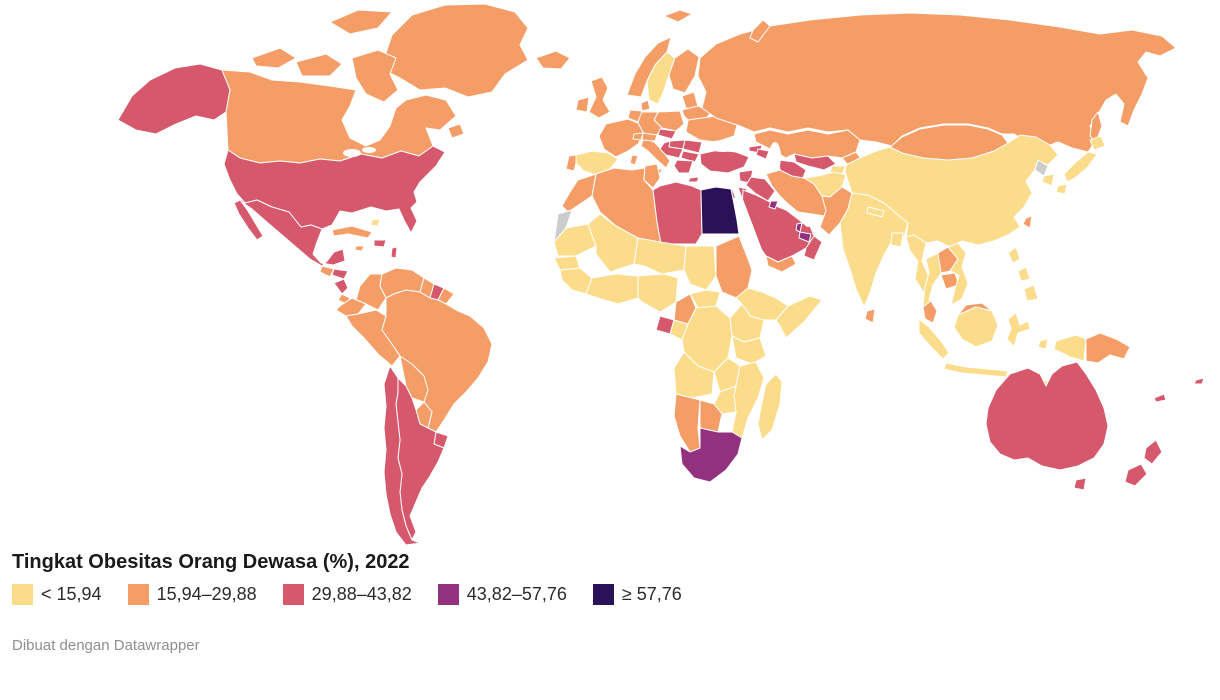 The height and width of the screenshot is (700, 1220). I want to click on country-greece-crete, so click(693, 179).